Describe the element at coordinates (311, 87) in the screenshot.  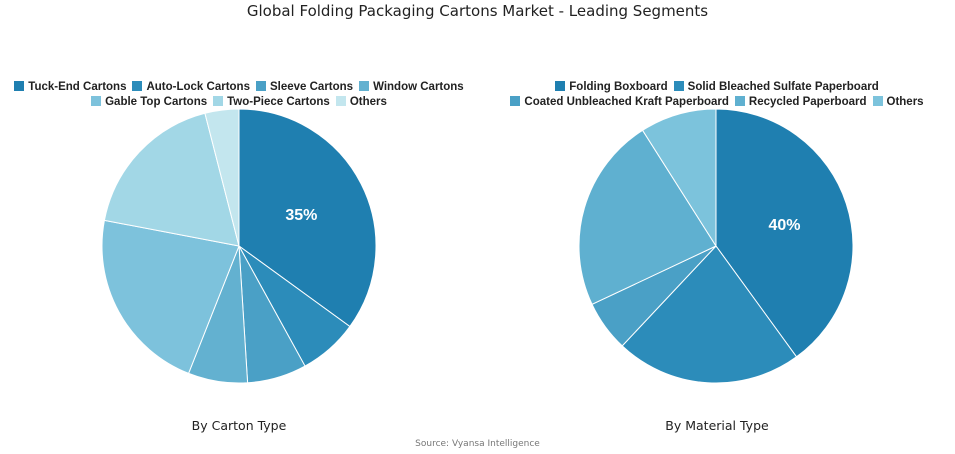
I see `legend-label: Sleeve Cartons` at that location.